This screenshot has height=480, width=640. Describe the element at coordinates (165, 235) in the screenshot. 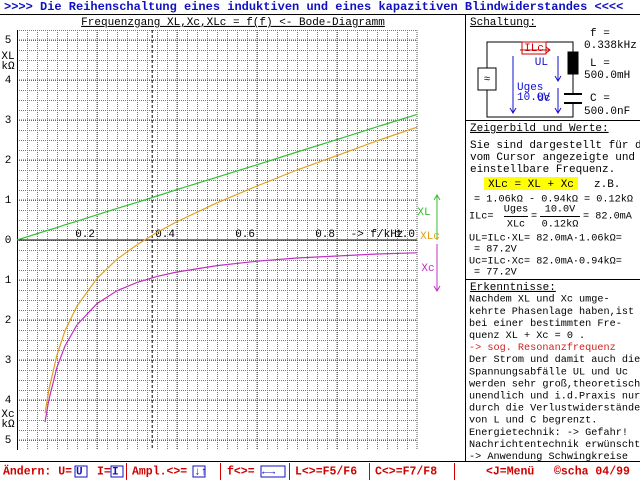

I see `x-tick-label: 0.4` at that location.